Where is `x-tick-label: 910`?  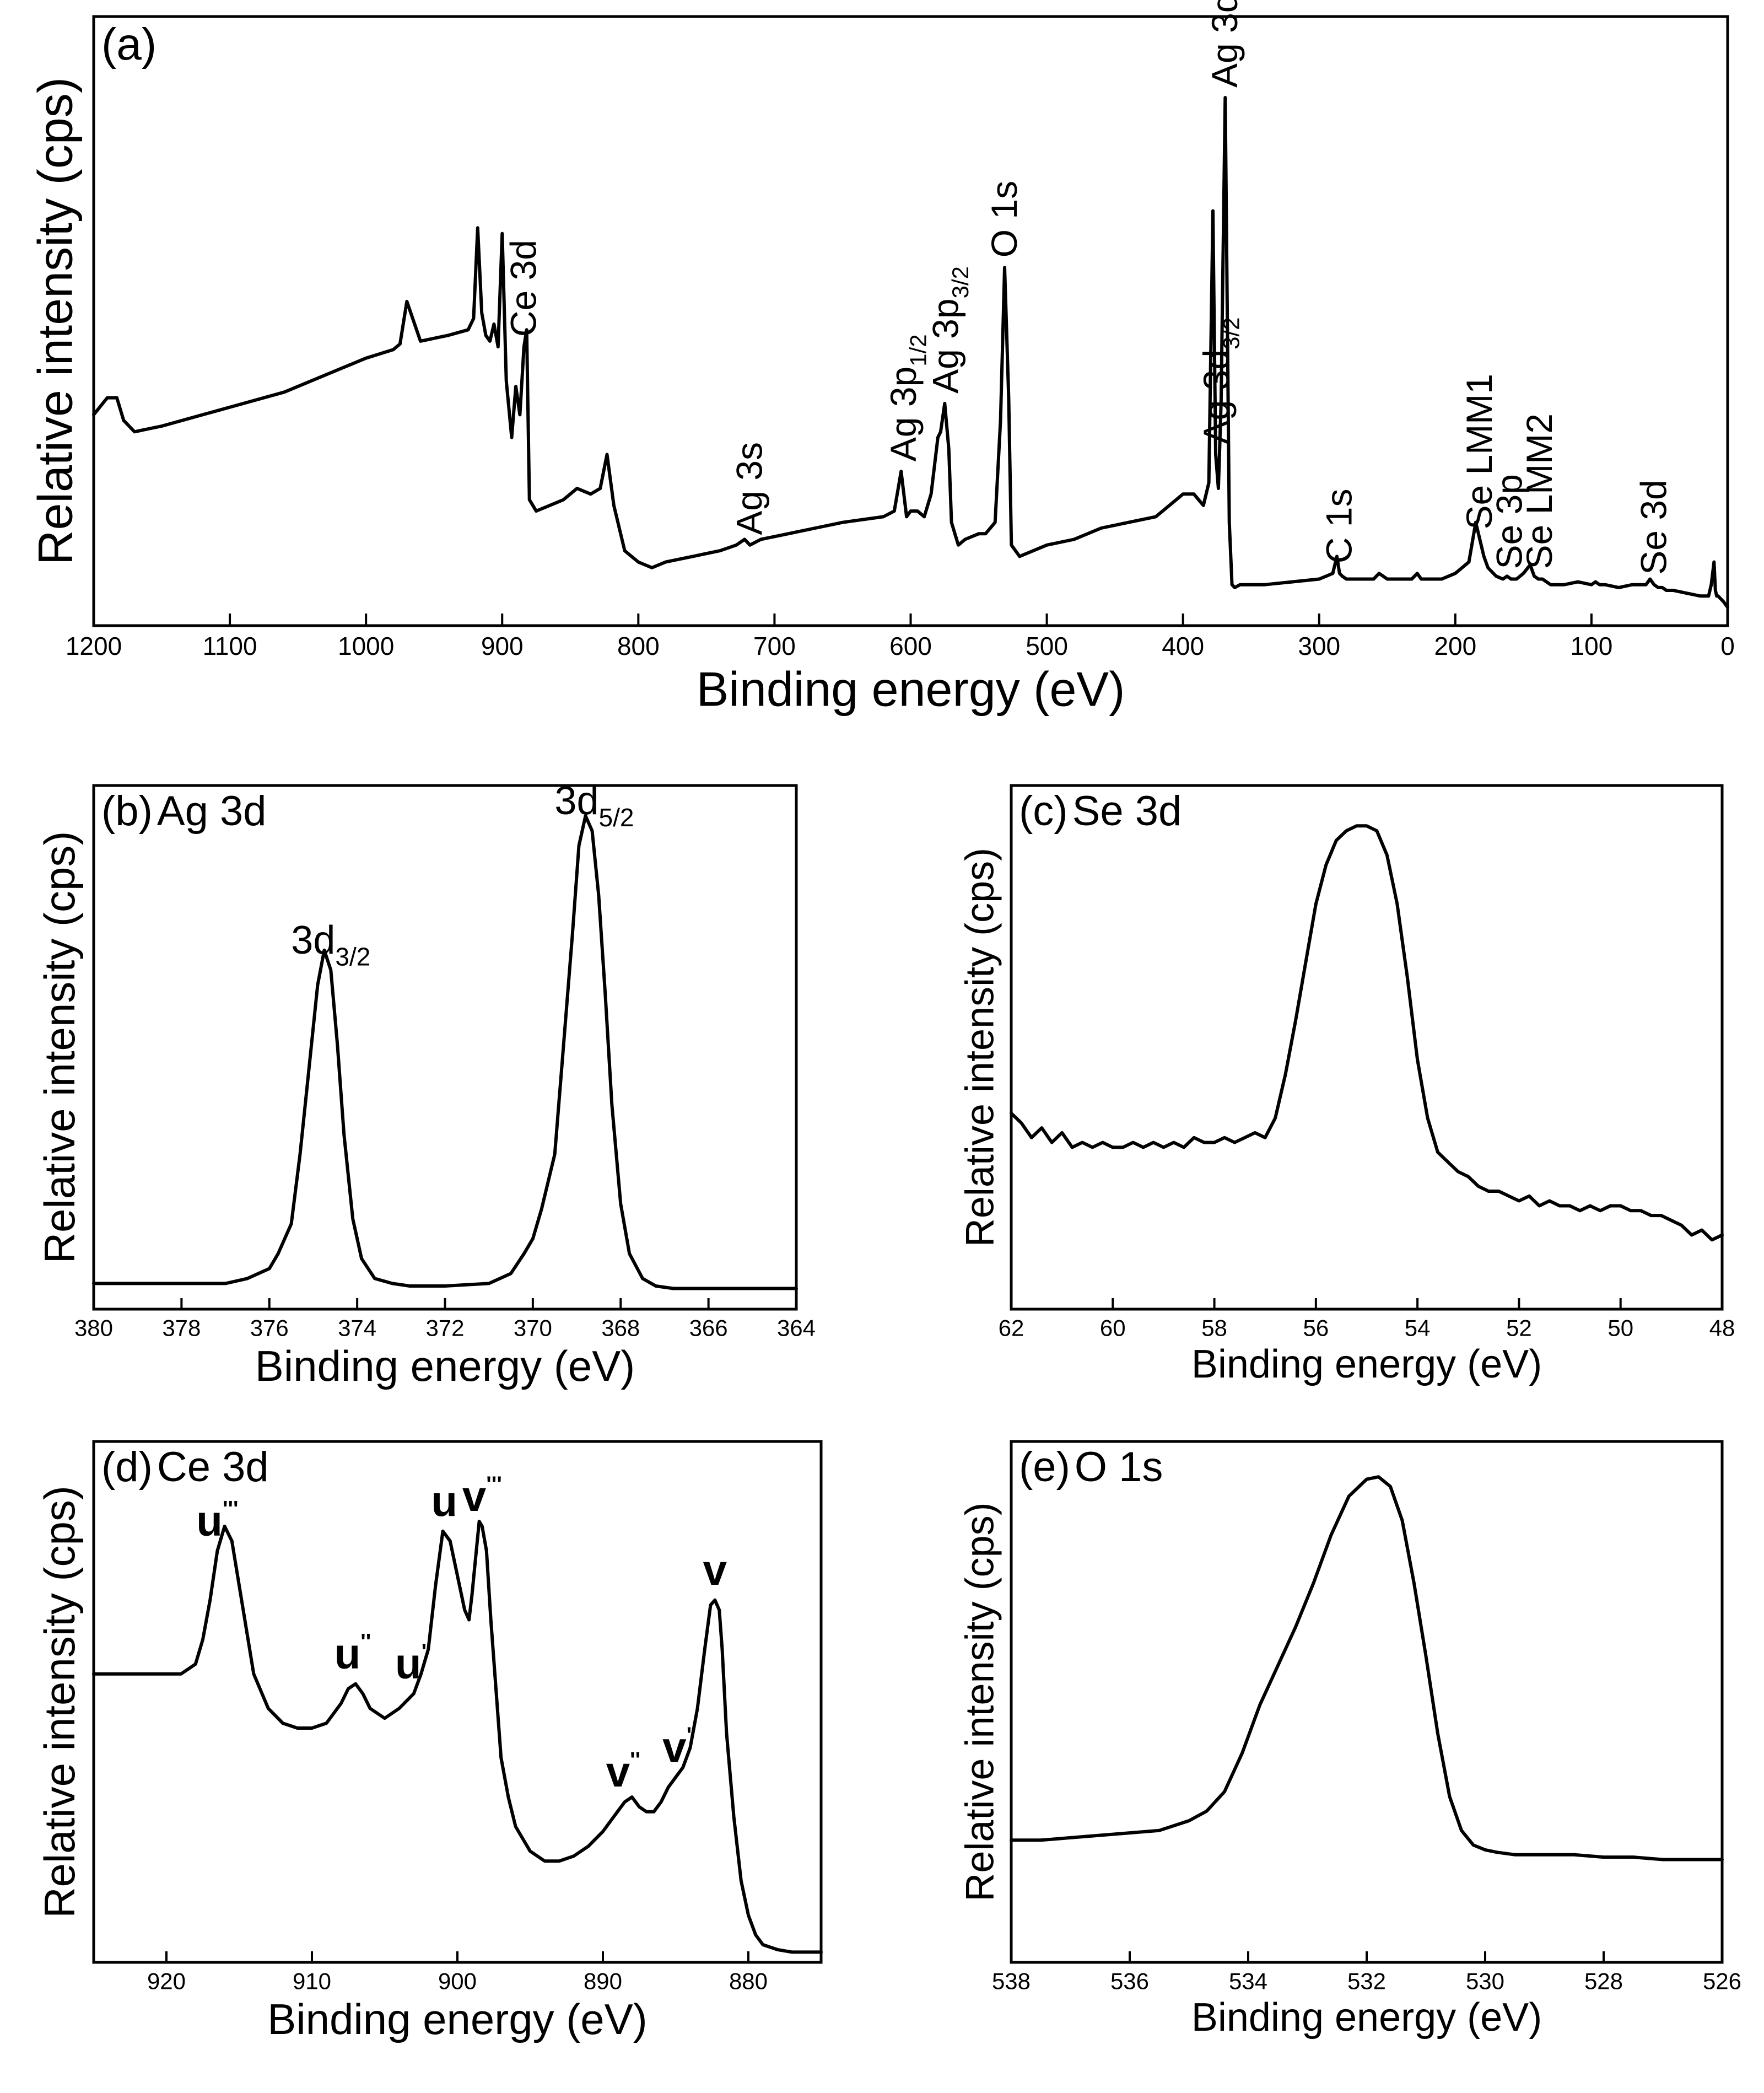
x-tick-label: 910 is located at coordinates (312, 1981).